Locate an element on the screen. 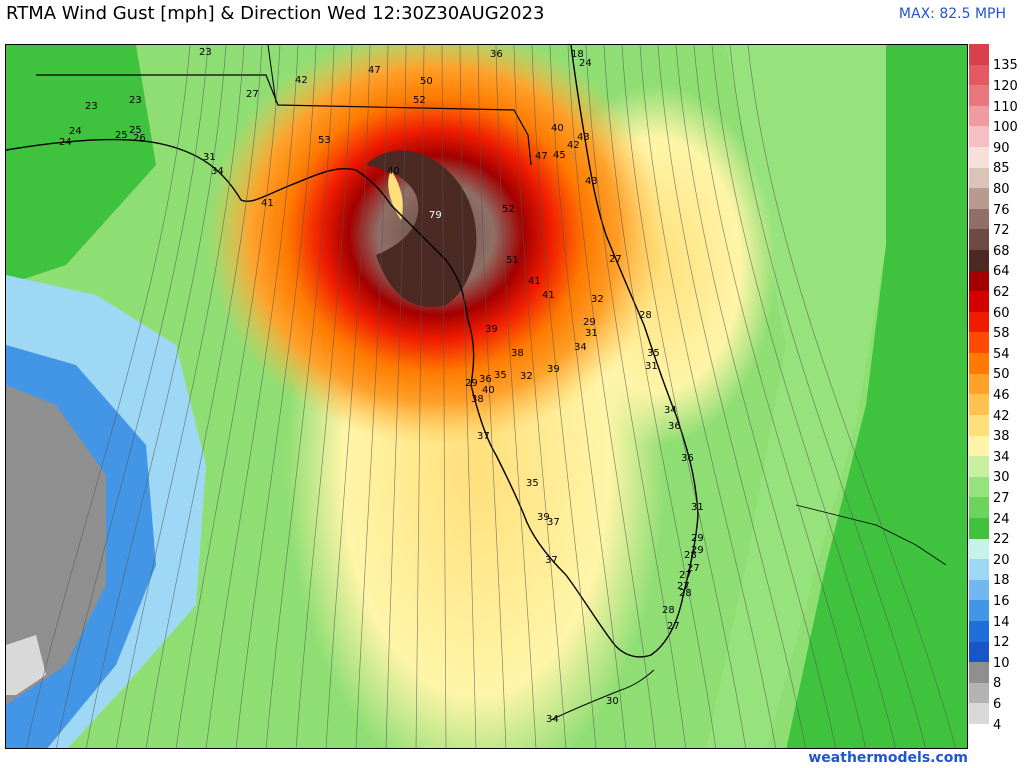 Image resolution: width=1024 pixels, height=768 pixels. bahamas is located at coordinates (871, 535).